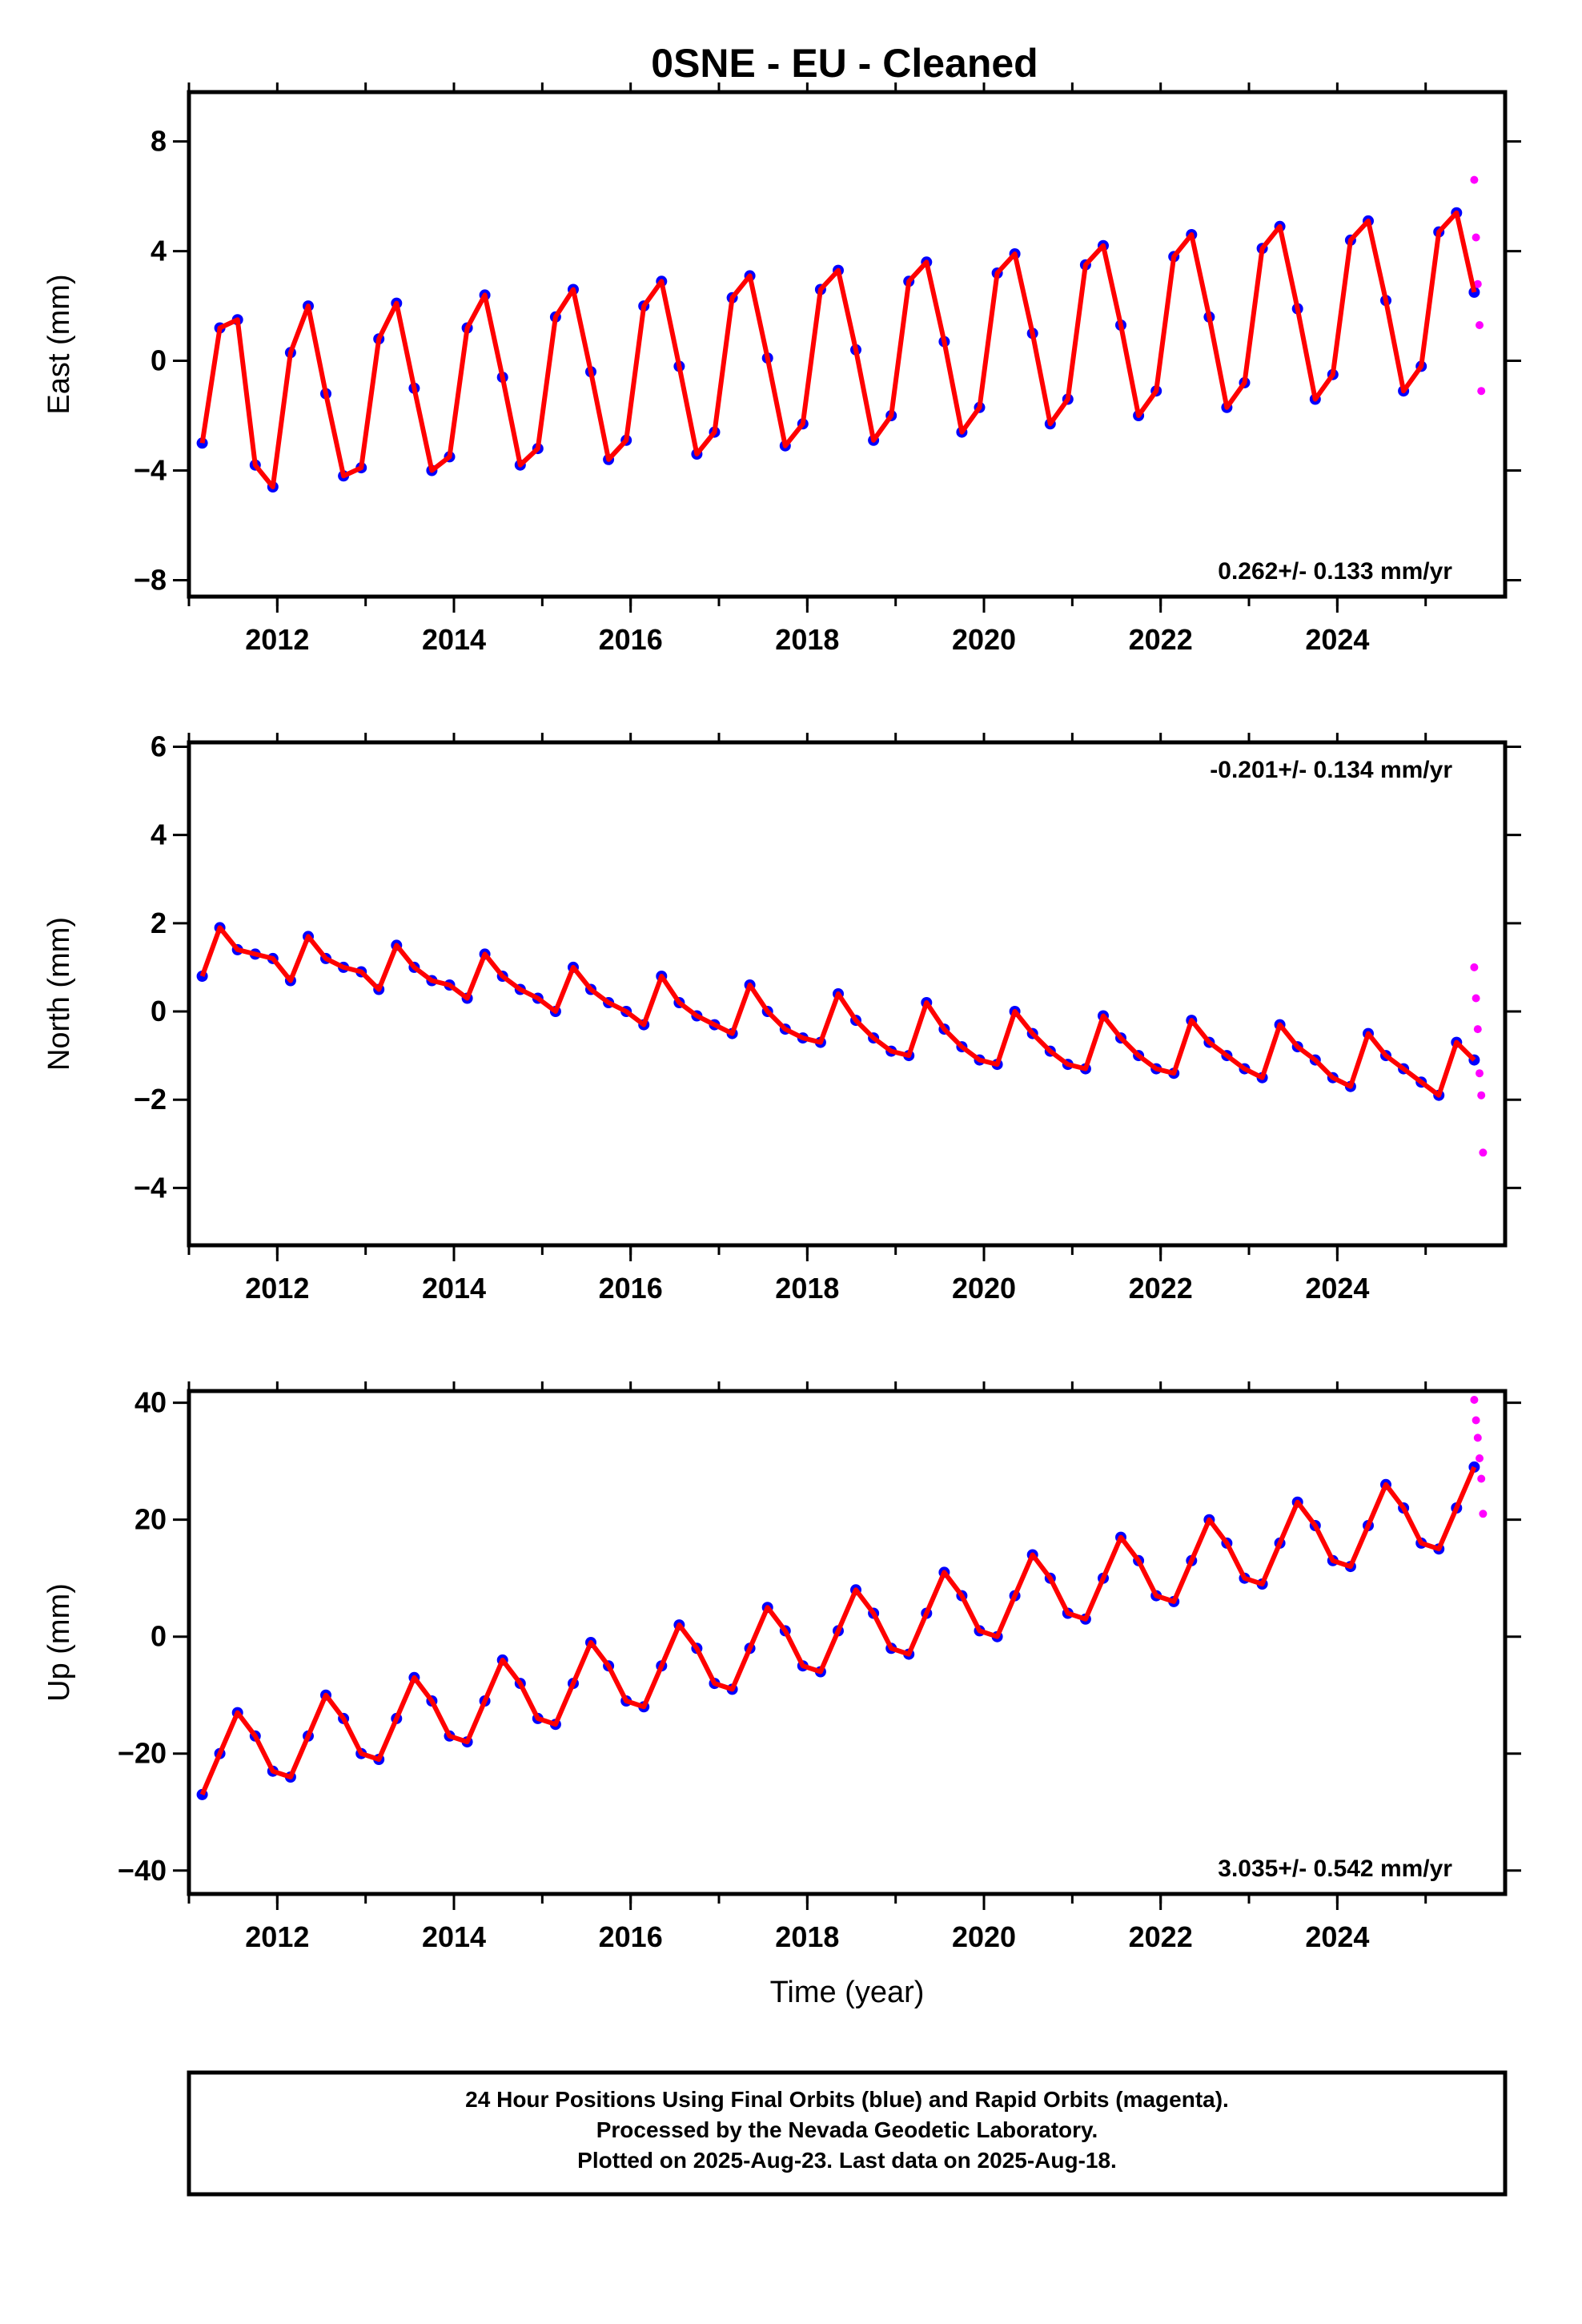 Image resolution: width=1582 pixels, height=2324 pixels. What do you see at coordinates (59, 344) in the screenshot?
I see `east-y-axis-label: East (mm)` at bounding box center [59, 344].